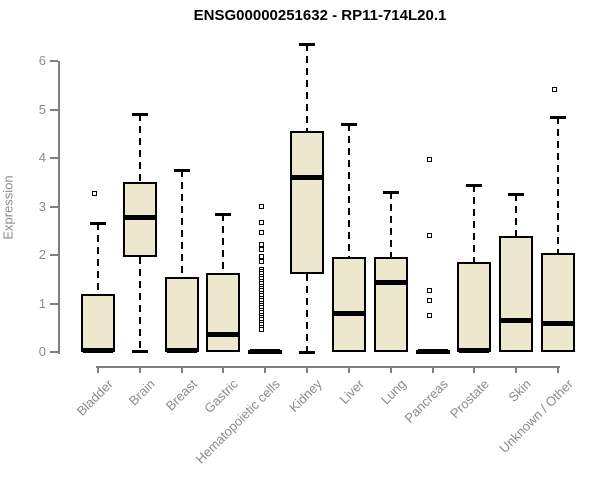 The height and width of the screenshot is (500, 600). What do you see at coordinates (139, 148) in the screenshot?
I see `whisker-upper-brain` at bounding box center [139, 148].